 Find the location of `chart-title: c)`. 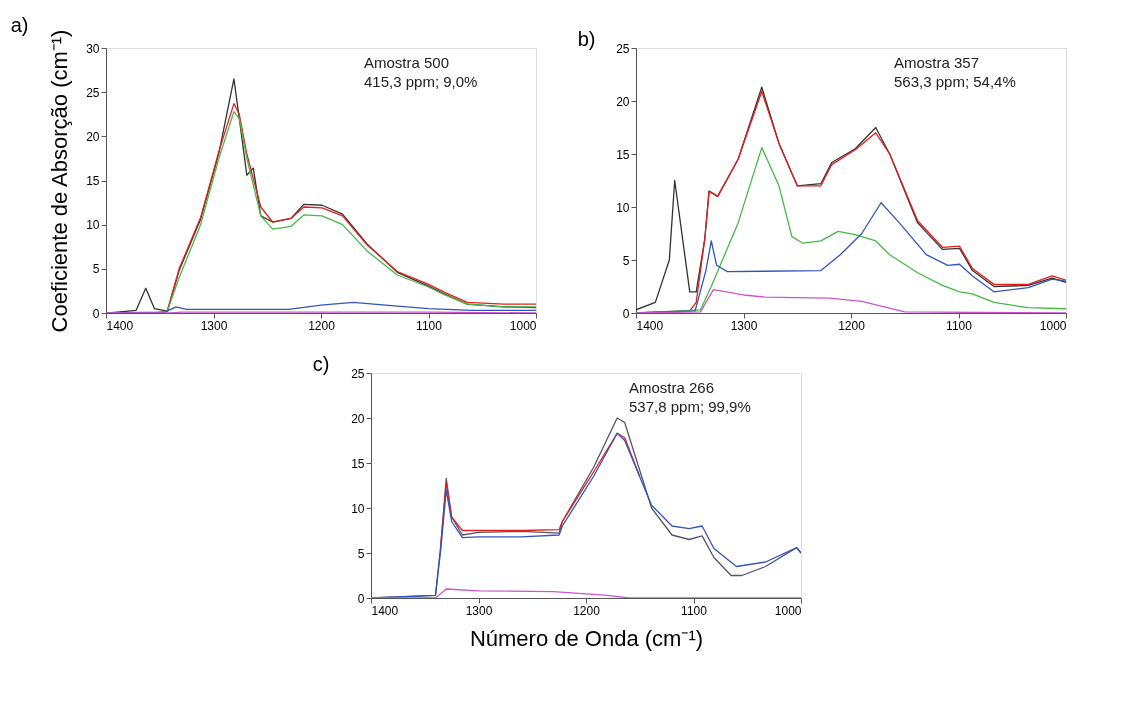

chart-title: c) is located at coordinates (321, 364).